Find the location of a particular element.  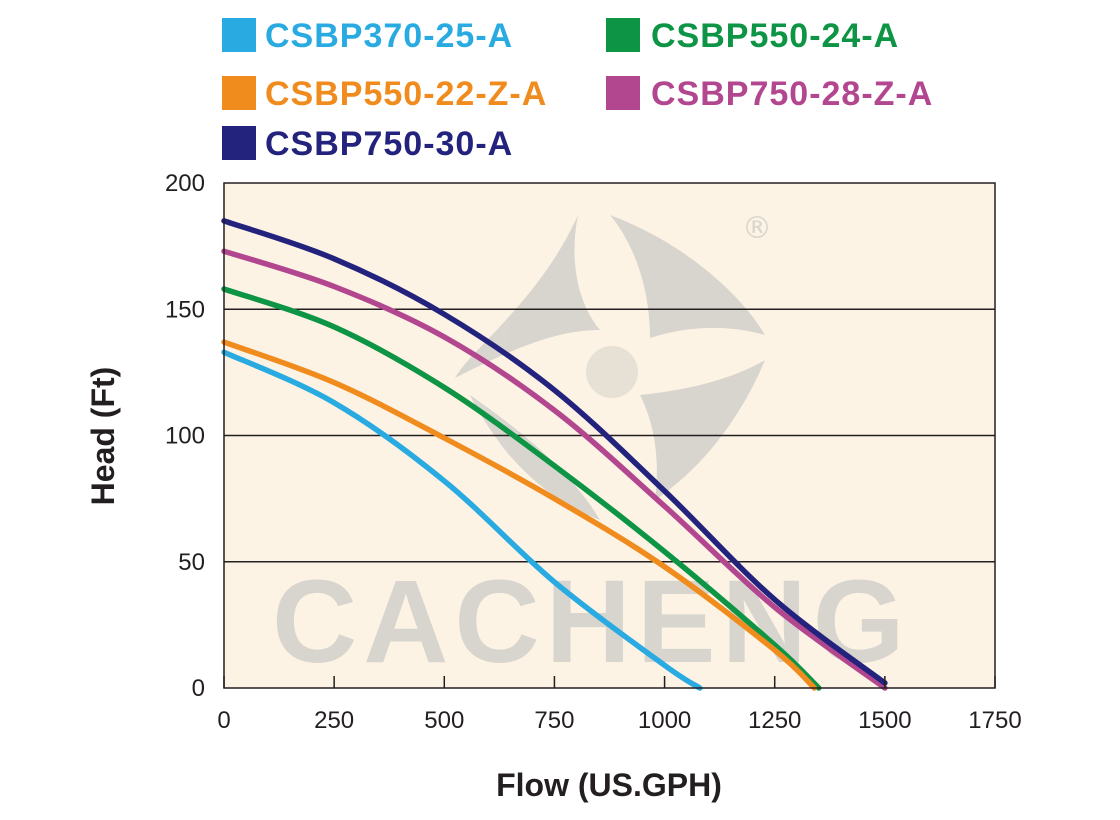

x-tick-label: 500 is located at coordinates (444, 720).